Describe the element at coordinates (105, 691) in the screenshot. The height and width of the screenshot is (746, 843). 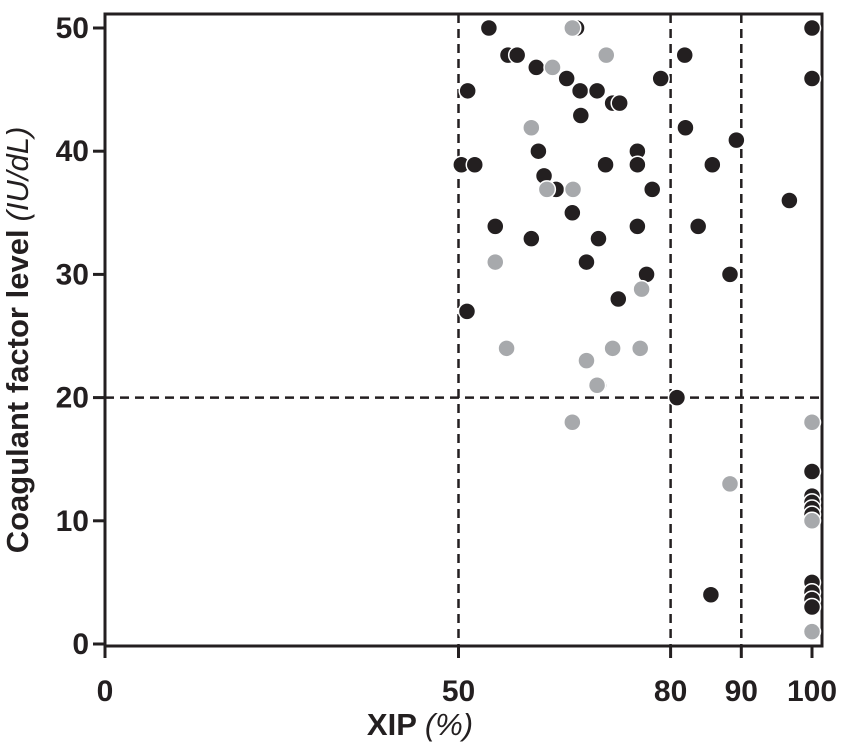
I see `x-tick-label: 0` at that location.